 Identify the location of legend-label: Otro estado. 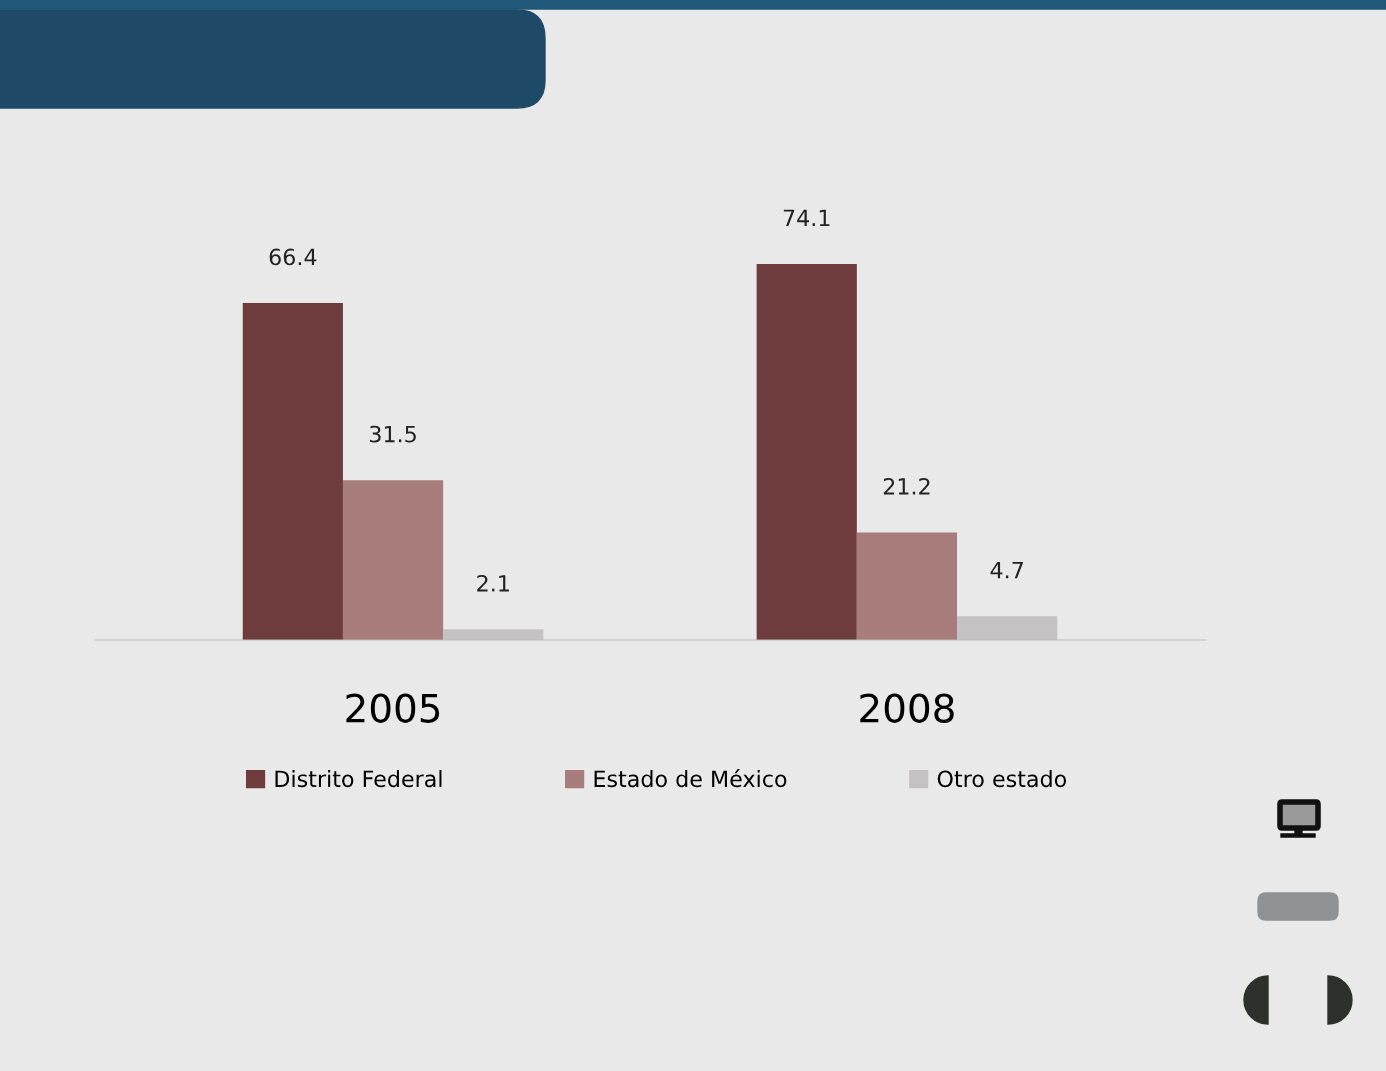
(1002, 779).